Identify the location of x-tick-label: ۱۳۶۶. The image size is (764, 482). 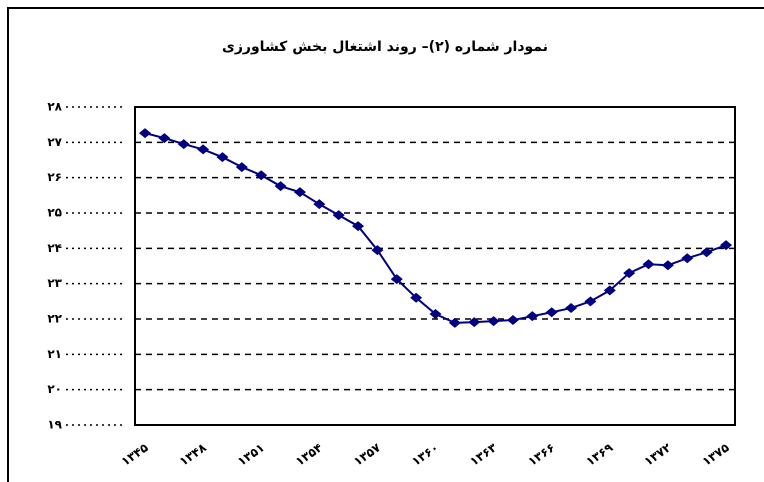
(541, 454).